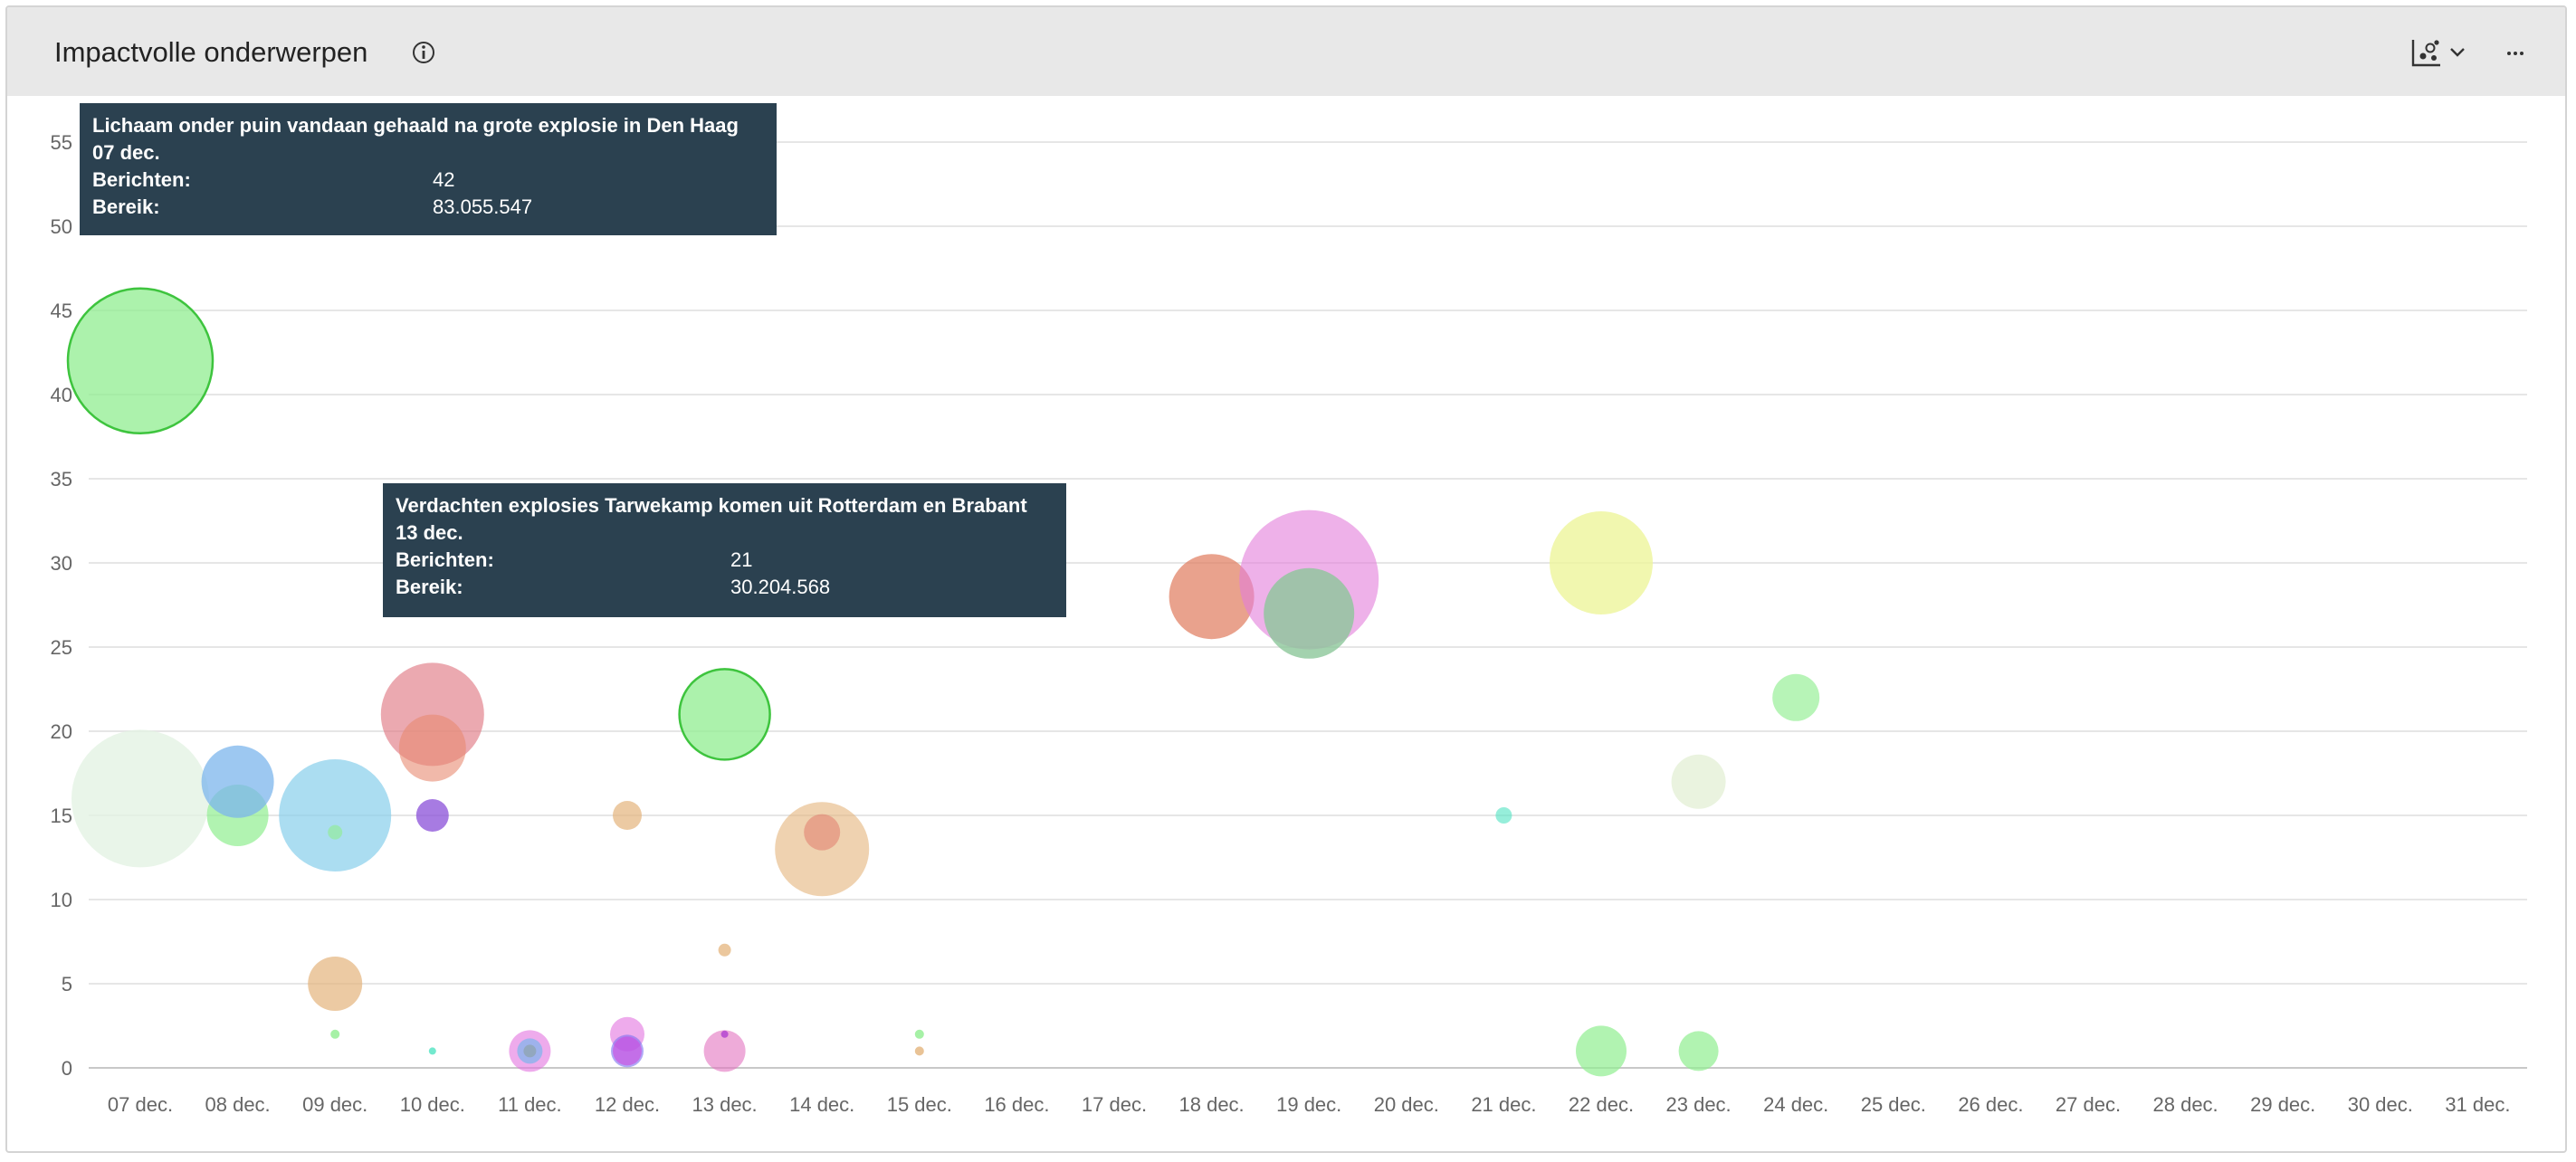 The width and height of the screenshot is (2576, 1162). I want to click on x-tick-label: 31 dec., so click(2478, 1104).